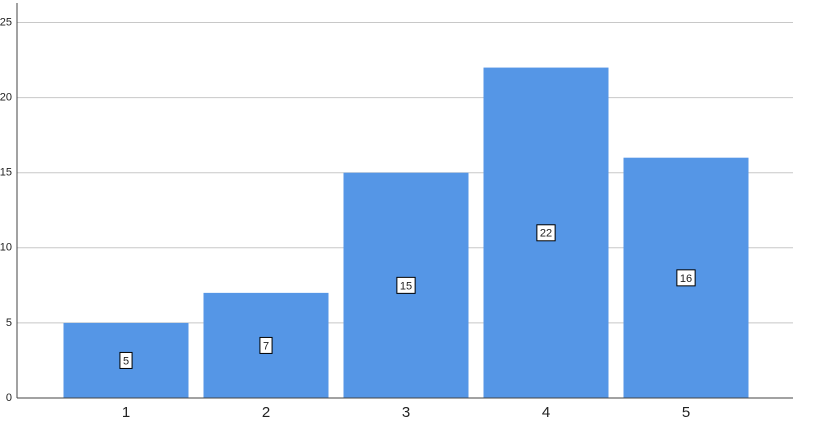  Describe the element at coordinates (406, 412) in the screenshot. I see `x-tick-label: 3` at that location.